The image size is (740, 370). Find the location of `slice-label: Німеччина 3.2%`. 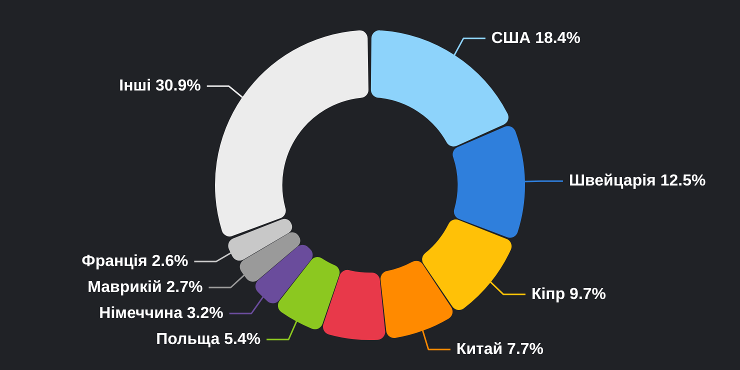

slice-label: Німеччина 3.2% is located at coordinates (161, 313).